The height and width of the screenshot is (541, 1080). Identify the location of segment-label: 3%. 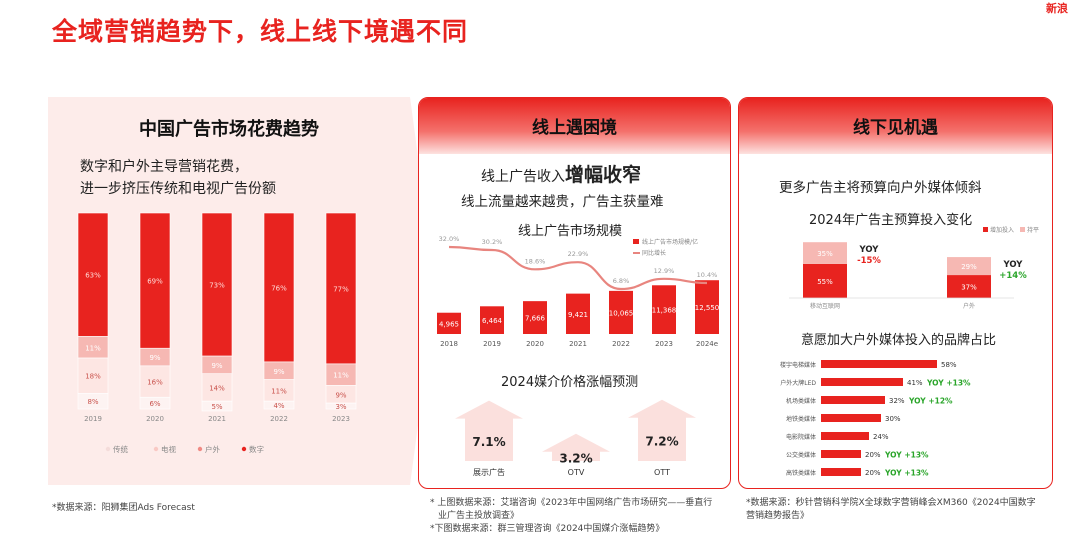
(340, 407).